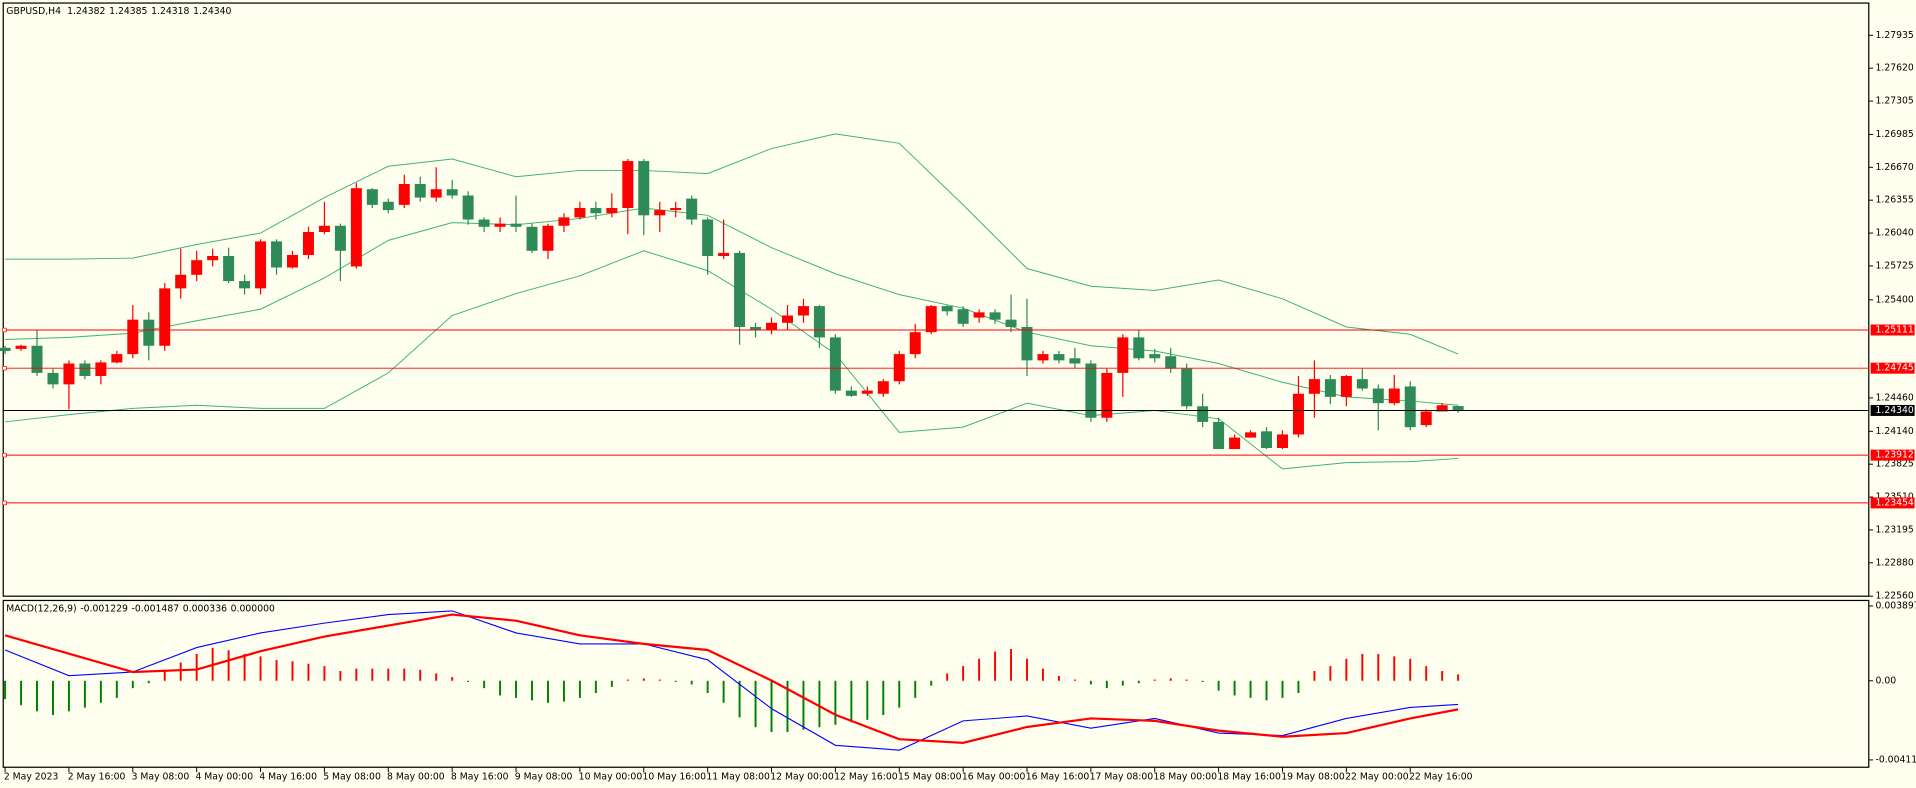 The height and width of the screenshot is (788, 1916). What do you see at coordinates (1895, 68) in the screenshot?
I see `y-tick-label: 1.27620` at bounding box center [1895, 68].